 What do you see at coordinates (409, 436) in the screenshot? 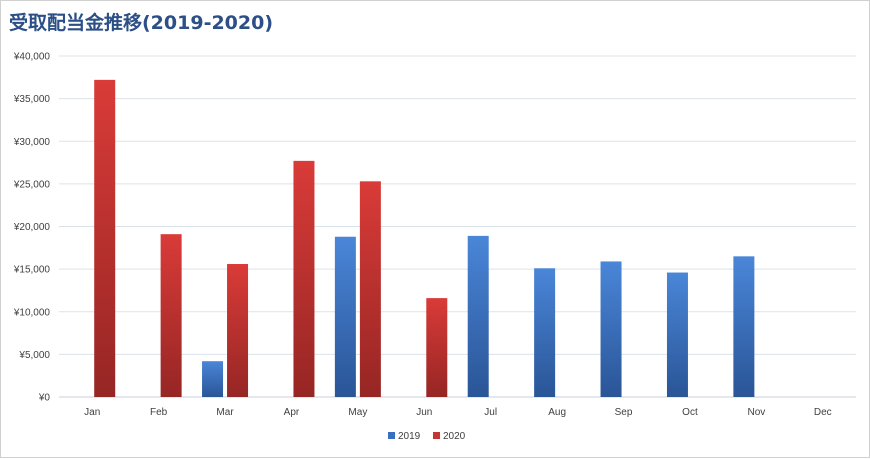
I see `legend-label-2019: 2019` at bounding box center [409, 436].